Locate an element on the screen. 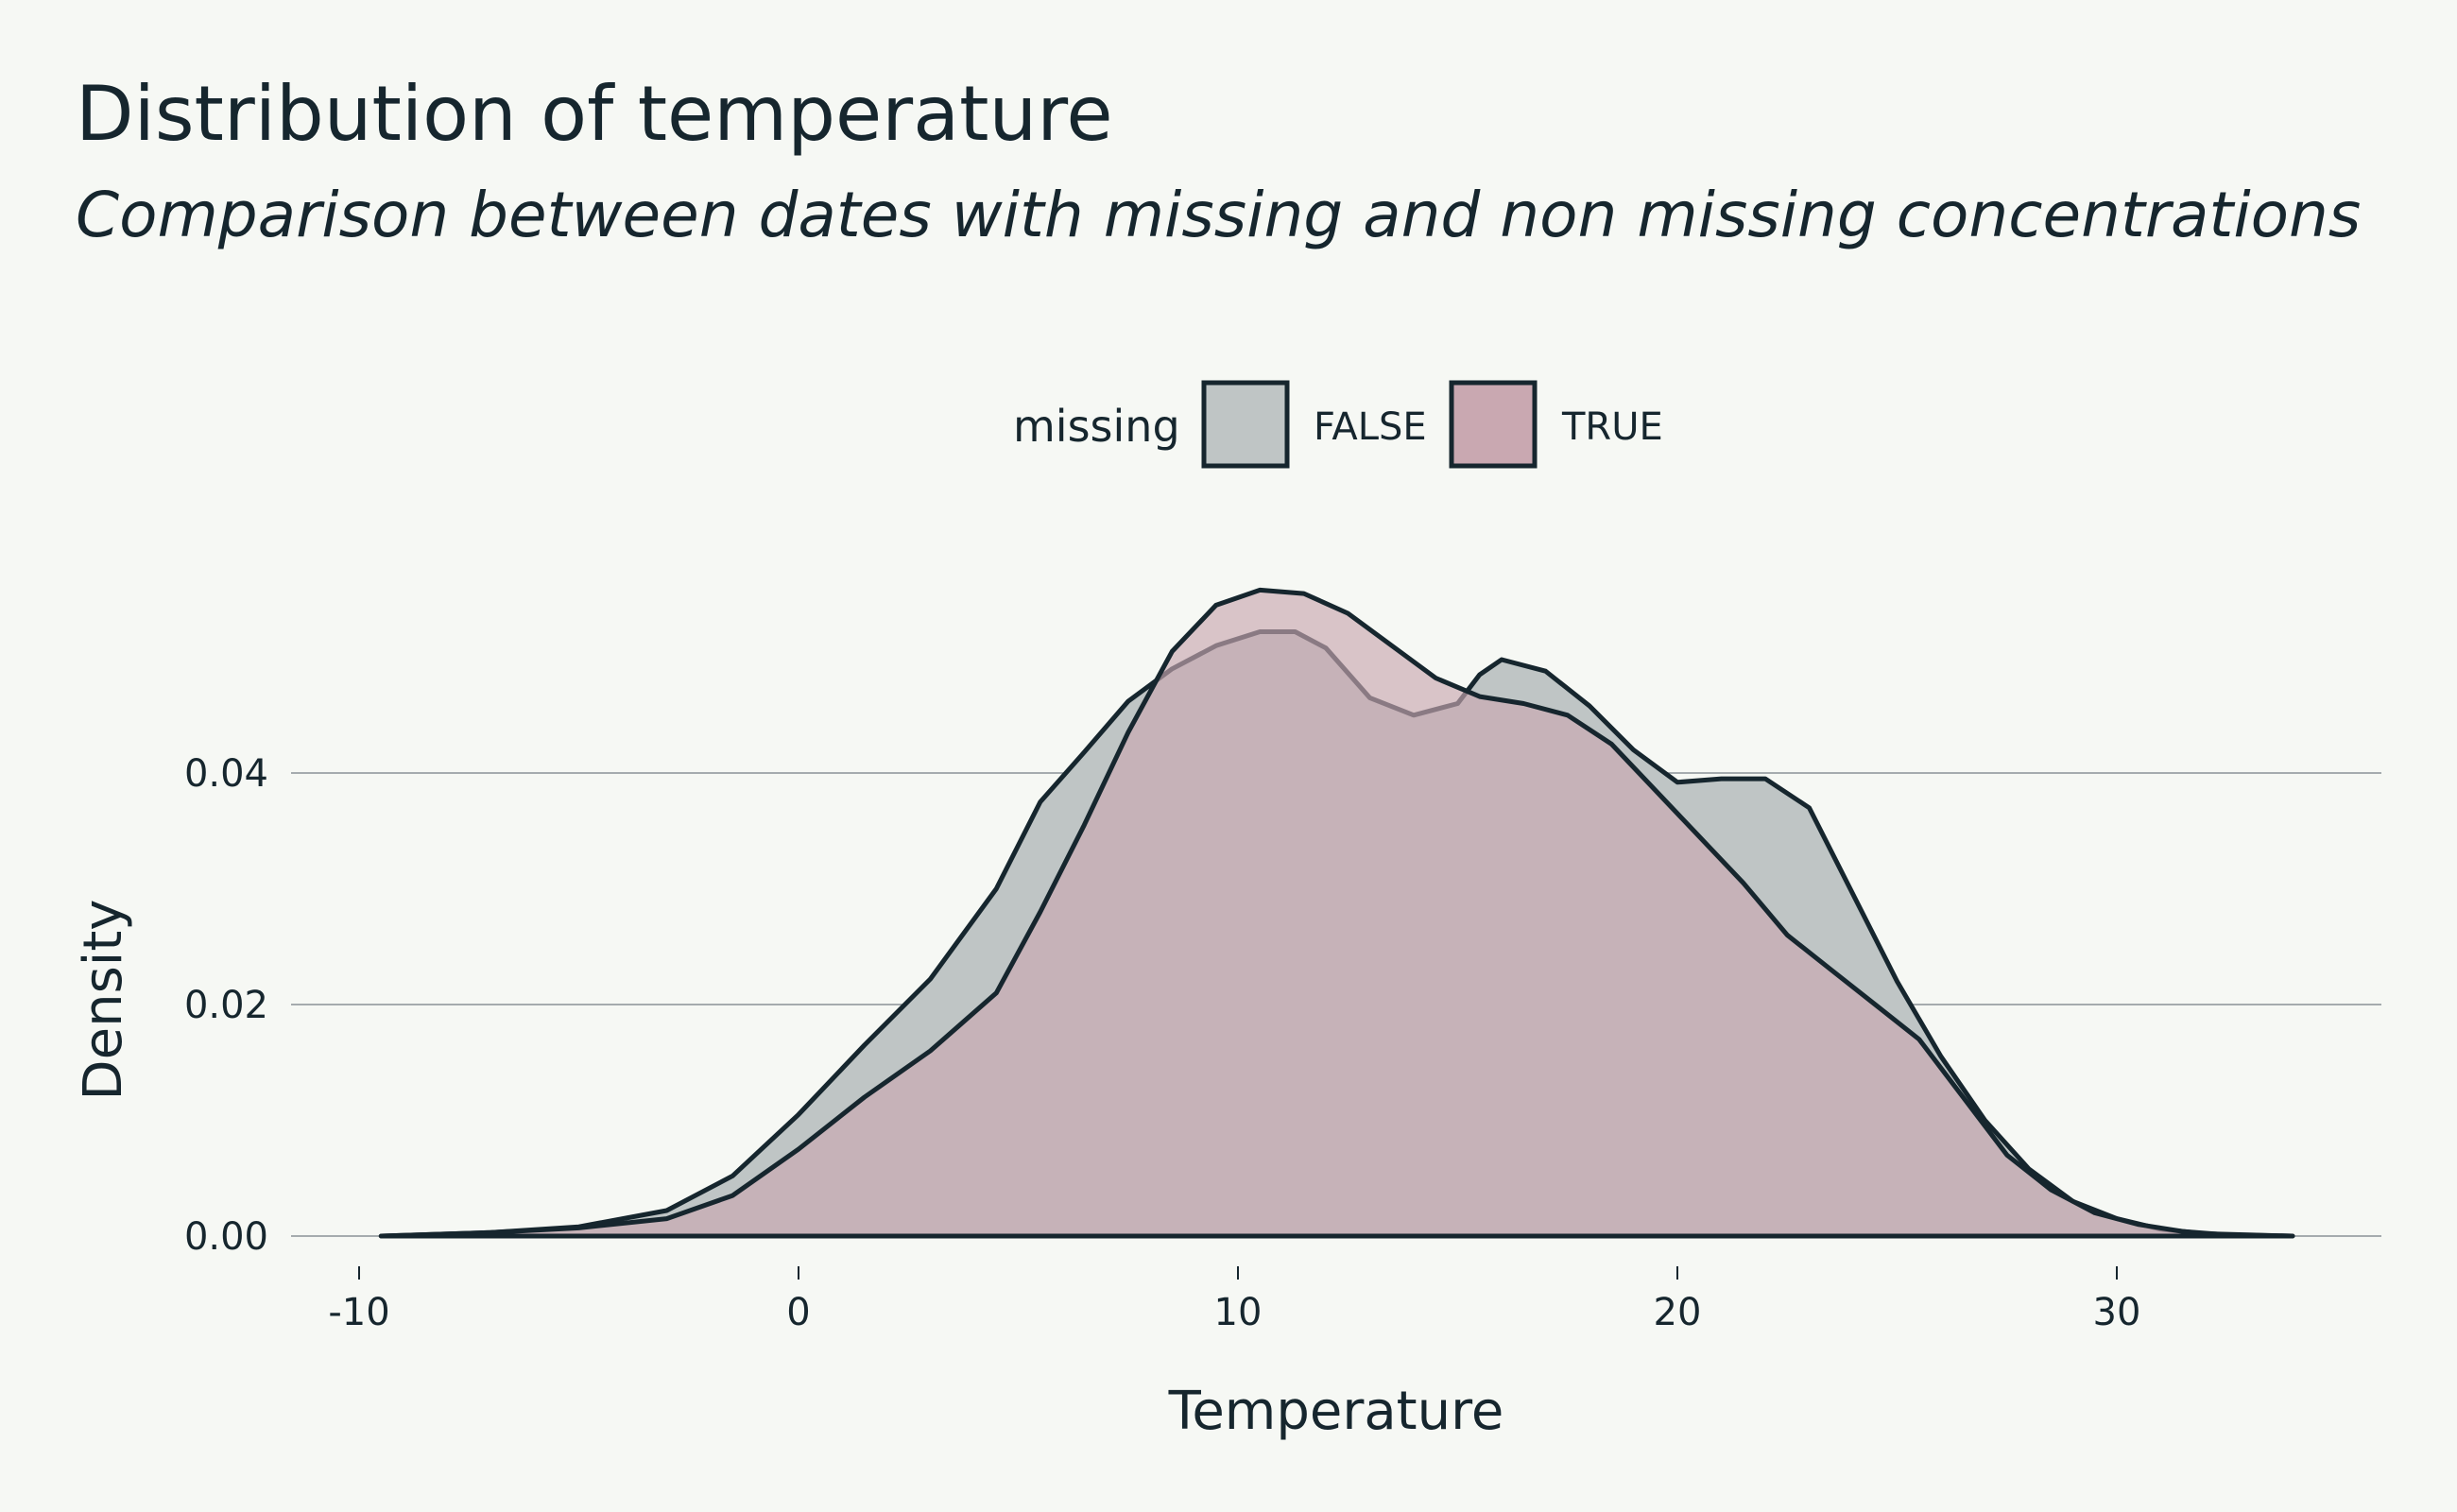 The image size is (2457, 1512). legend: missing FALSE TRUE is located at coordinates (1338, 424).